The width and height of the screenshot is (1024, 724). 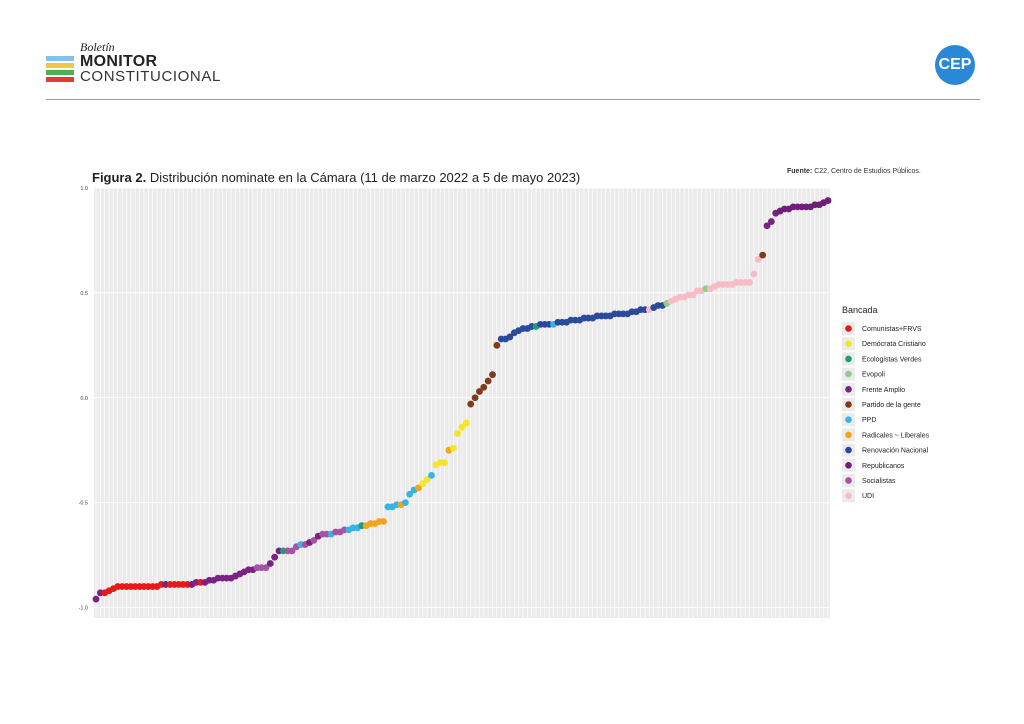 I want to click on legend-label: Renovación Nacional, so click(x=895, y=451).